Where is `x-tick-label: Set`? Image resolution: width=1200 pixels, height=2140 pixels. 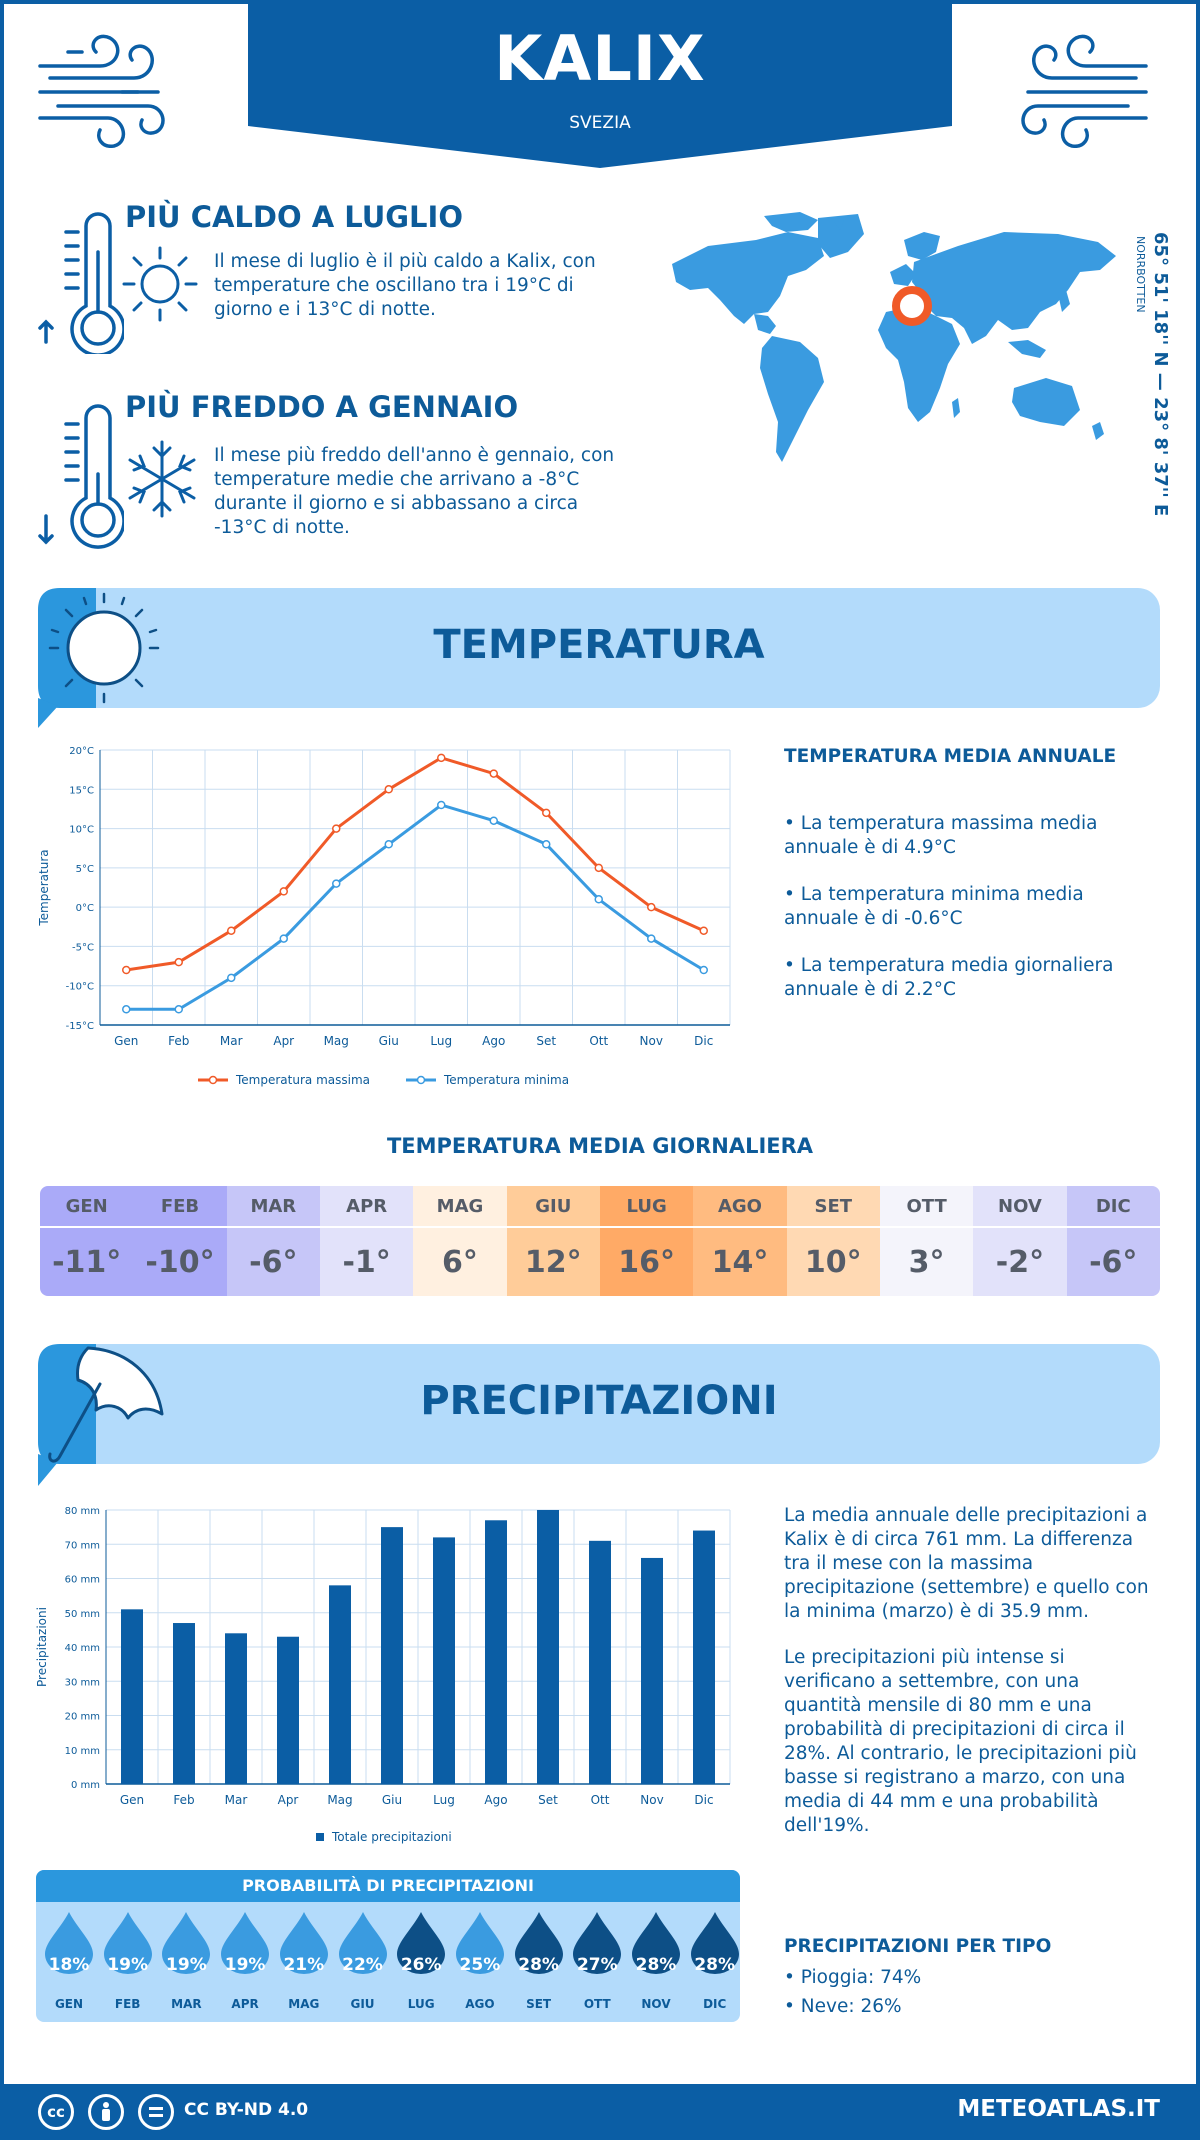
x-tick-label: Set is located at coordinates (546, 1041).